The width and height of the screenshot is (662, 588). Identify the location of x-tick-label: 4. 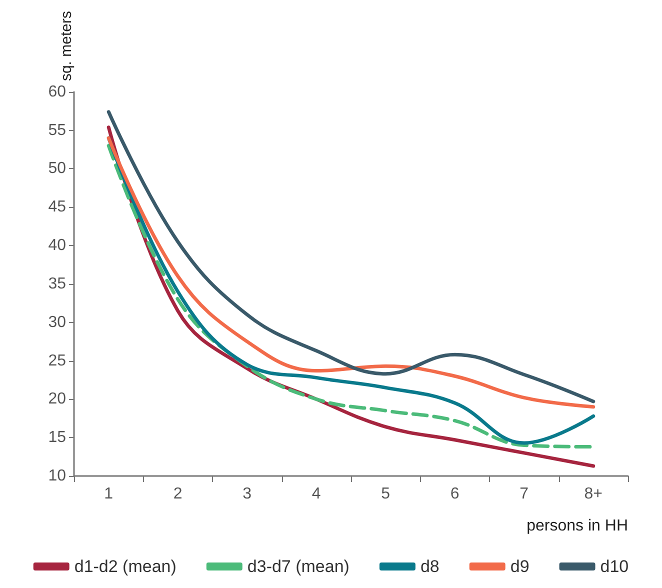
(316, 494).